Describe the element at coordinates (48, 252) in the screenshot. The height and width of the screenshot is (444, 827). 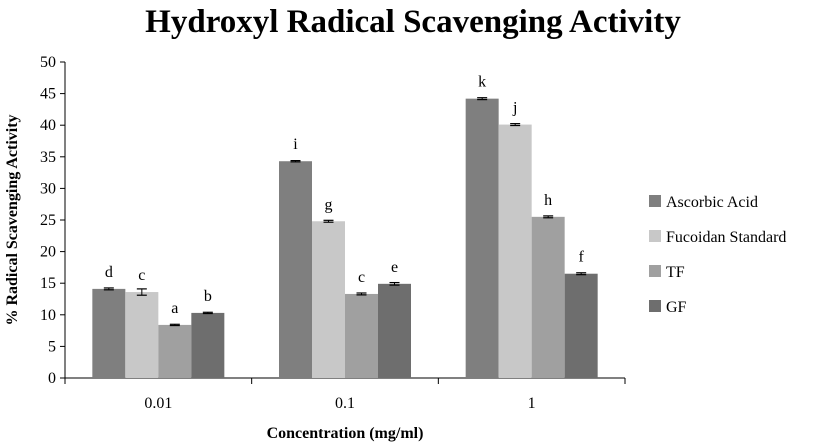
I see `y-tick-label: 20` at that location.